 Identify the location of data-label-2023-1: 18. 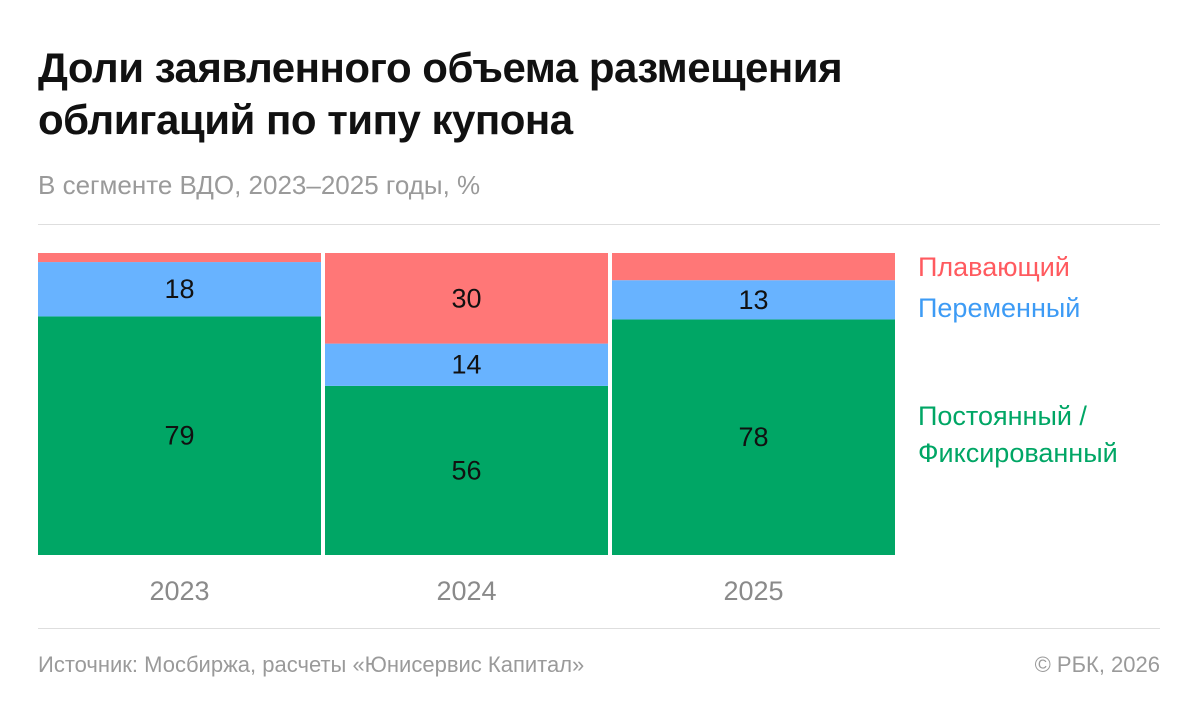
(179, 289).